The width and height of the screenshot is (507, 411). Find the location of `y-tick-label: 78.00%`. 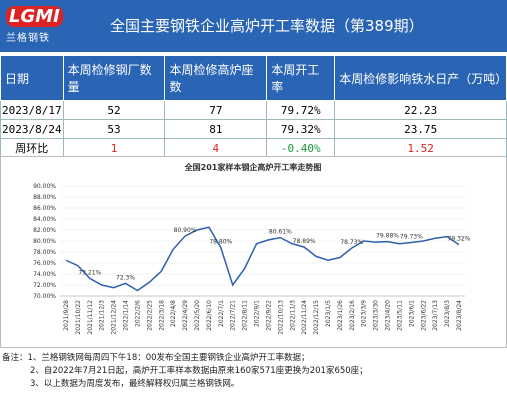

y-tick-label: 78.00% is located at coordinates (44, 252).